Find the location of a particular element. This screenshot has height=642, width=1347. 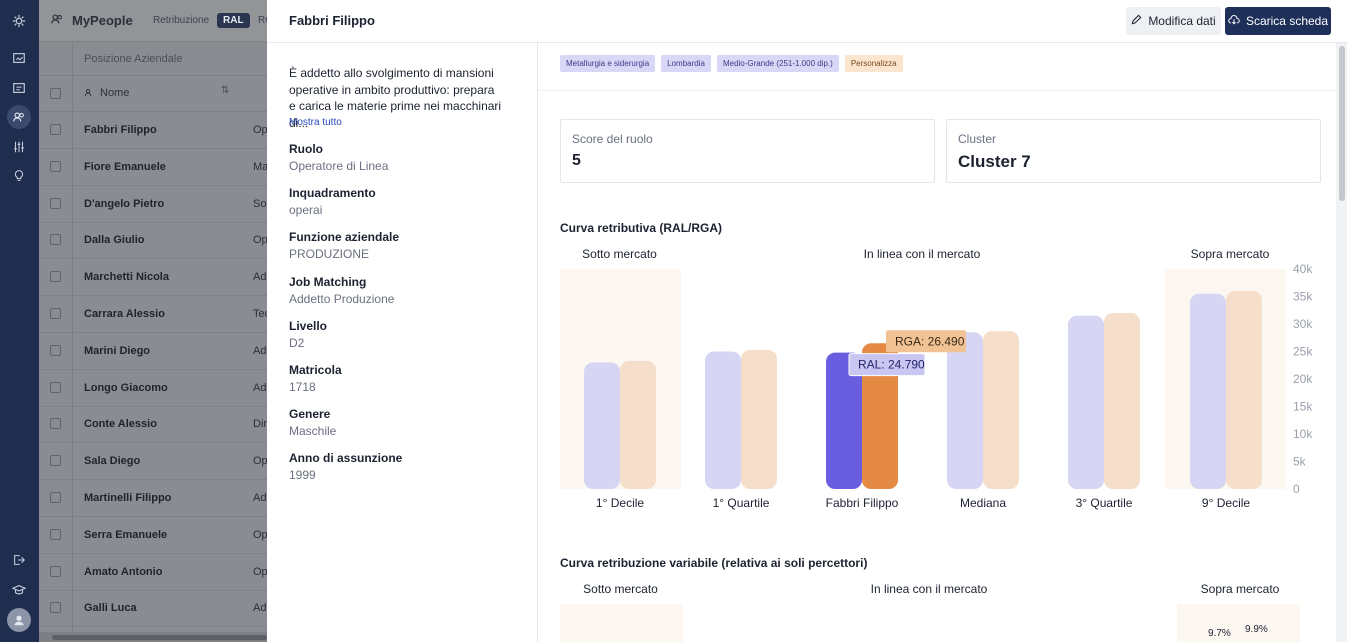

cluster-label: Cluster is located at coordinates (977, 139).